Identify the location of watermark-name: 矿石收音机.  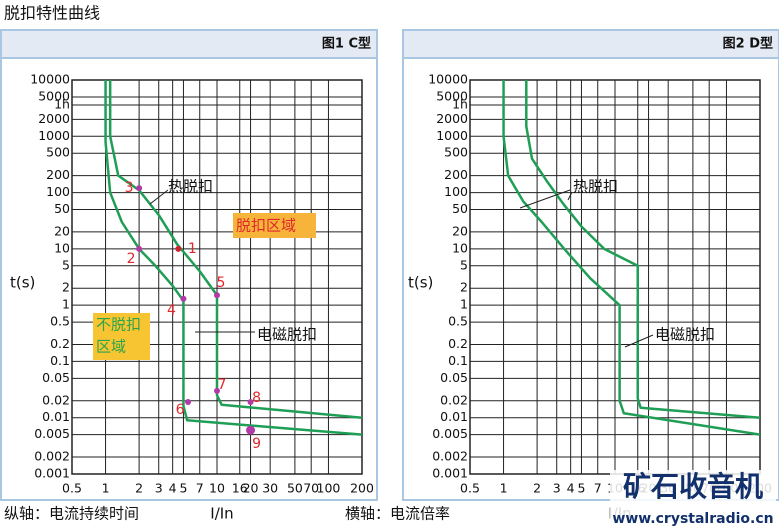
(693, 486).